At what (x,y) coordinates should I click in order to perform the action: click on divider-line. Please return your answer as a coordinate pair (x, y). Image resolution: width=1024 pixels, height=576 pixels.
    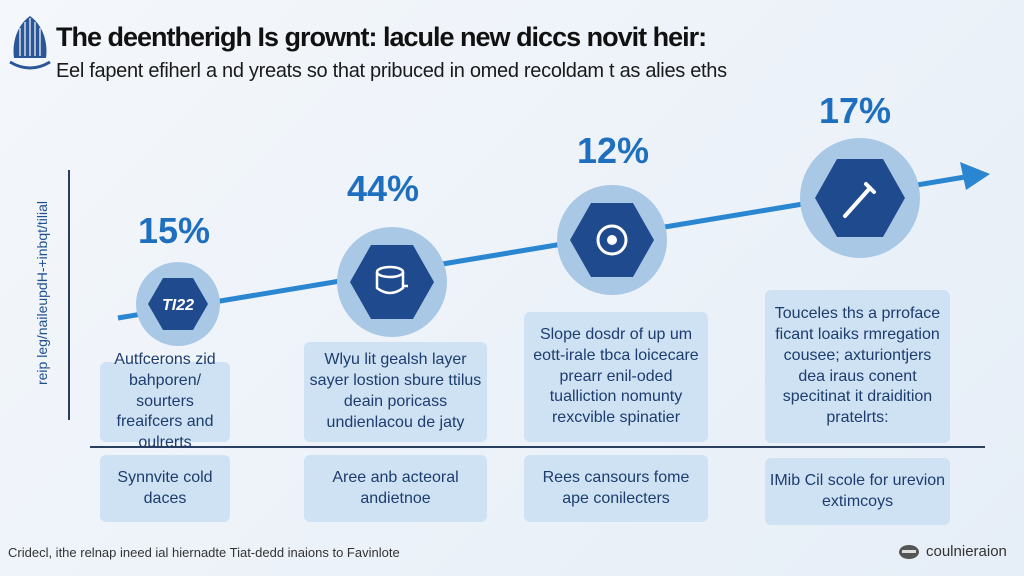
    Looking at the image, I should click on (537, 447).